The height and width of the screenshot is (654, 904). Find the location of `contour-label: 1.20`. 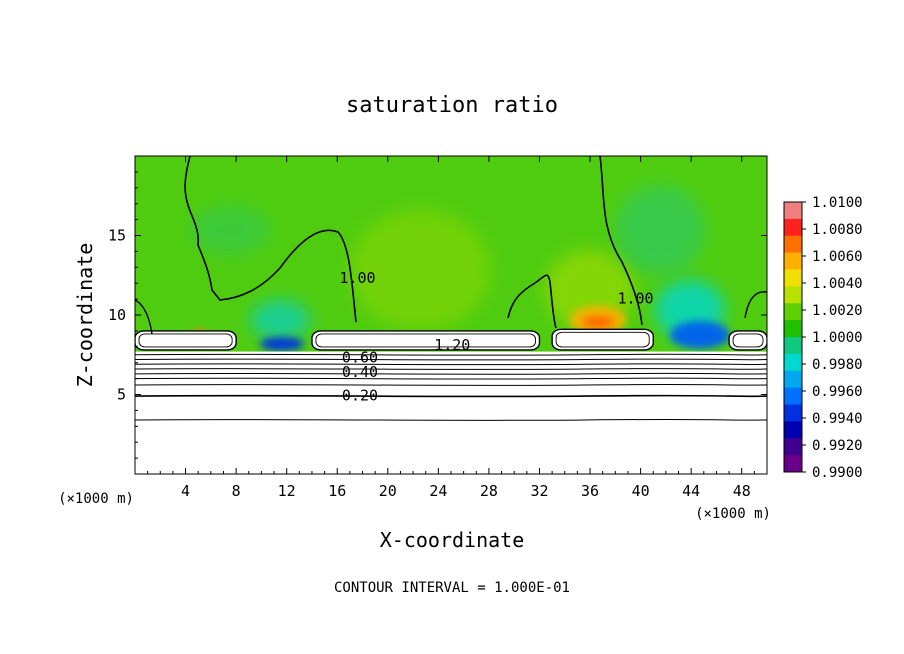

contour-label: 1.20 is located at coordinates (452, 345).